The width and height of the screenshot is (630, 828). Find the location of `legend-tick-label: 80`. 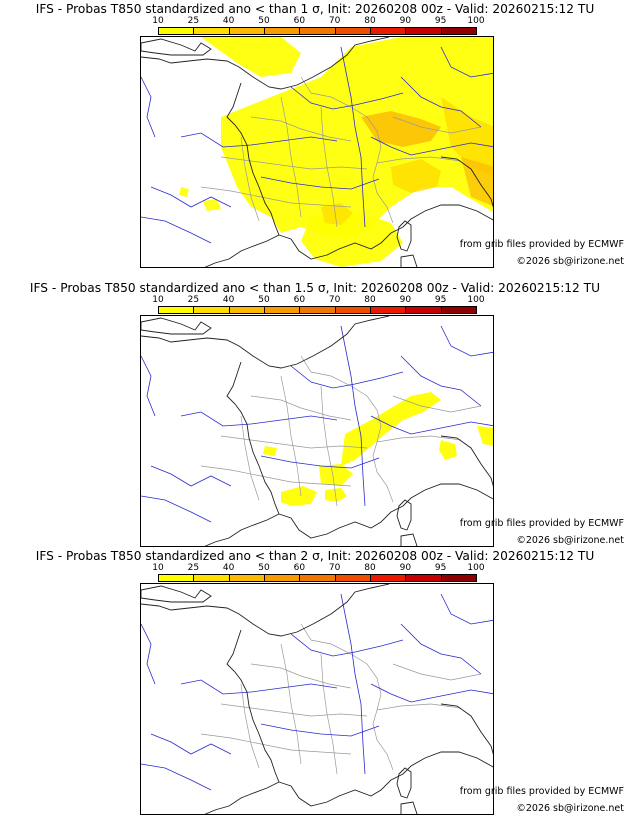

legend-tick-label: 80 is located at coordinates (370, 300).